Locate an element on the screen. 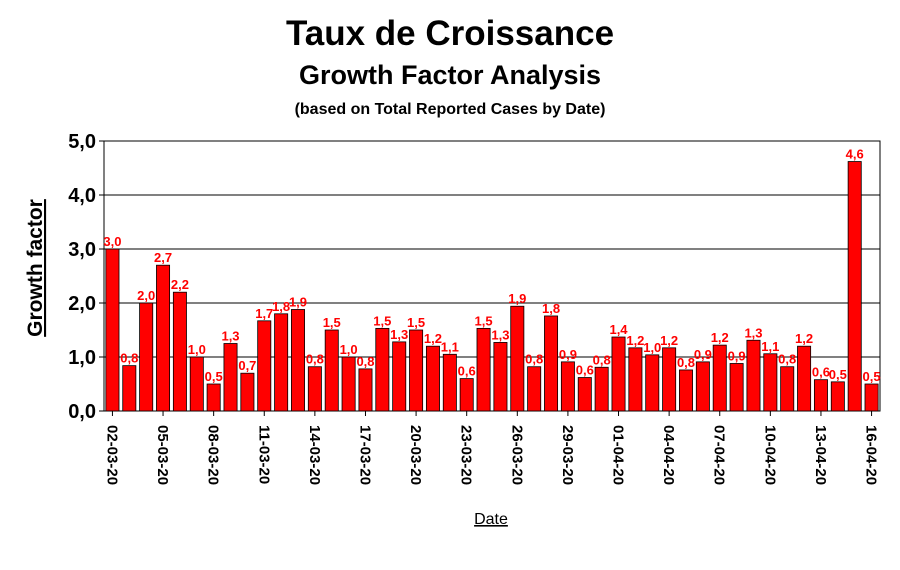  x-tick-label: 10-04-20 is located at coordinates (769, 455).